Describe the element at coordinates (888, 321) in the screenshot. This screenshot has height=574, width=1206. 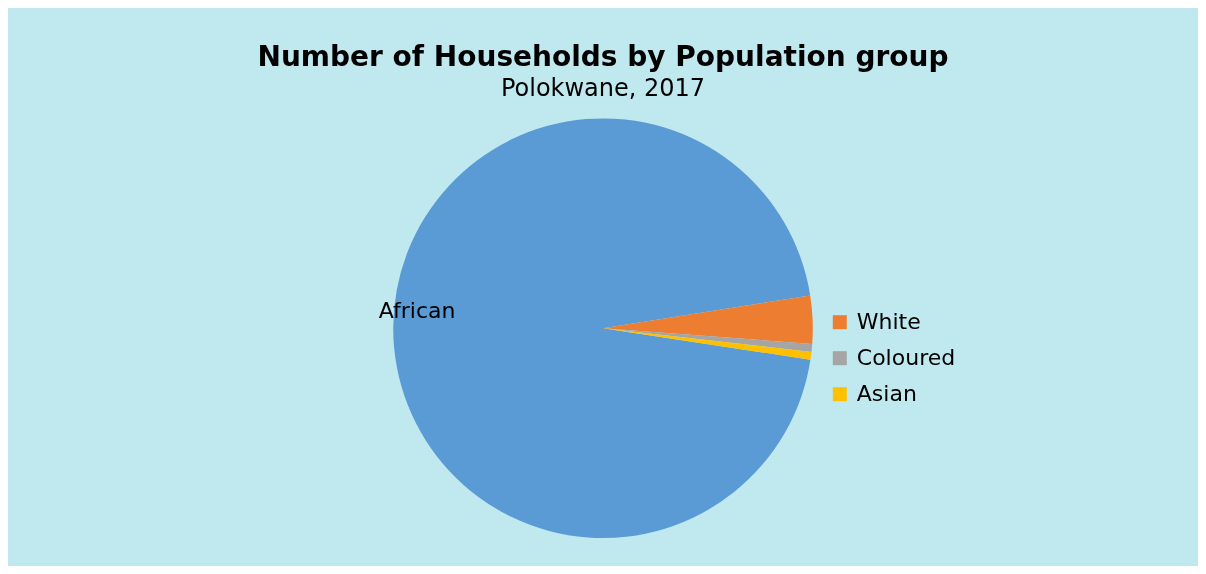
I see `legend-label: White` at that location.